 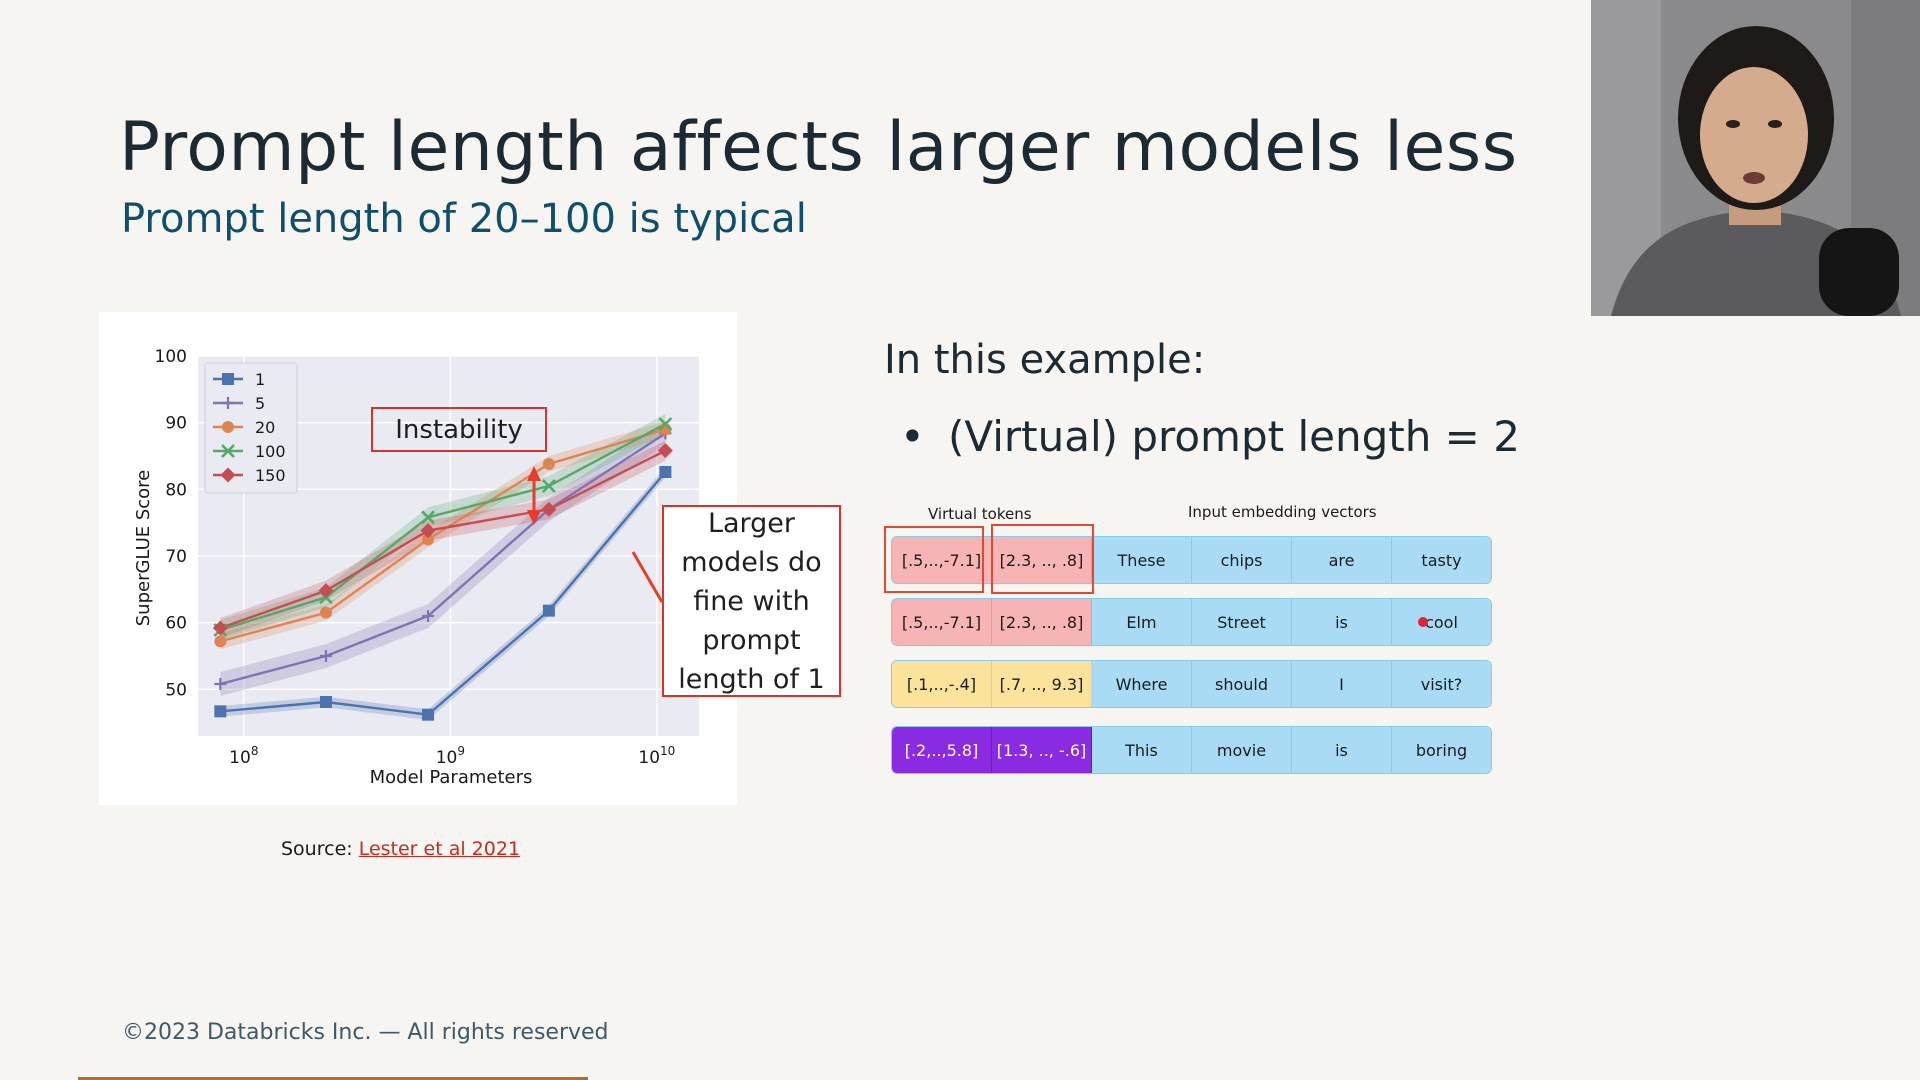 I want to click on bullet-text: (Virtual) prompt length = 2, so click(x=1234, y=436).